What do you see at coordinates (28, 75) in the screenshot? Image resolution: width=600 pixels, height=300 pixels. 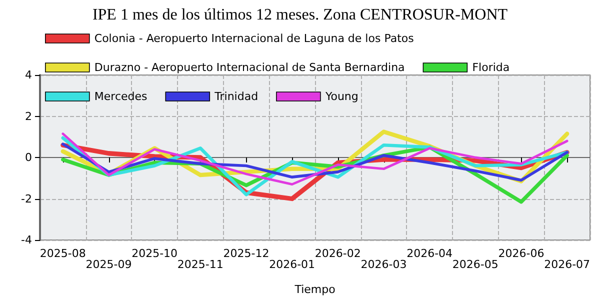 I see `y-tick-label: 4` at bounding box center [28, 75].